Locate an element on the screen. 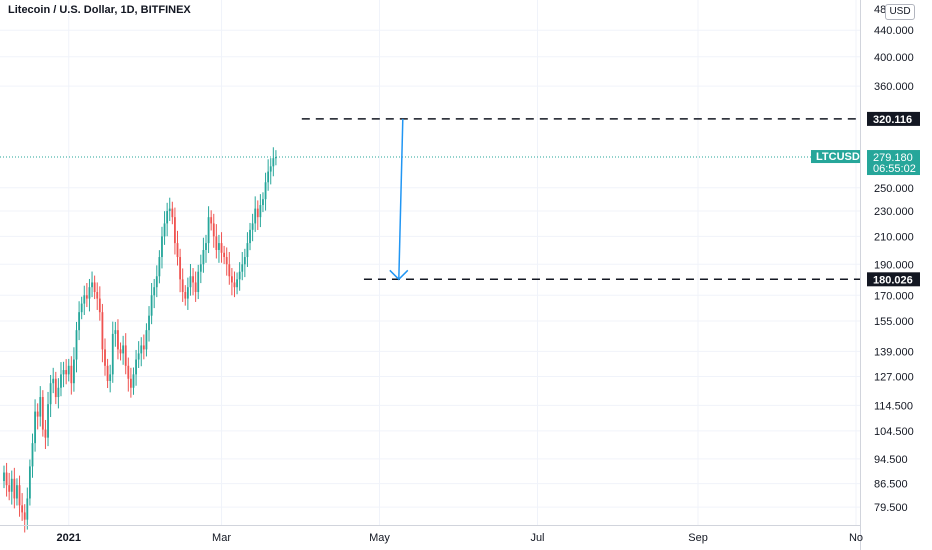 Image resolution: width=932 pixels, height=550 pixels. symbol-tag-label: LTCUSD is located at coordinates (838, 157).